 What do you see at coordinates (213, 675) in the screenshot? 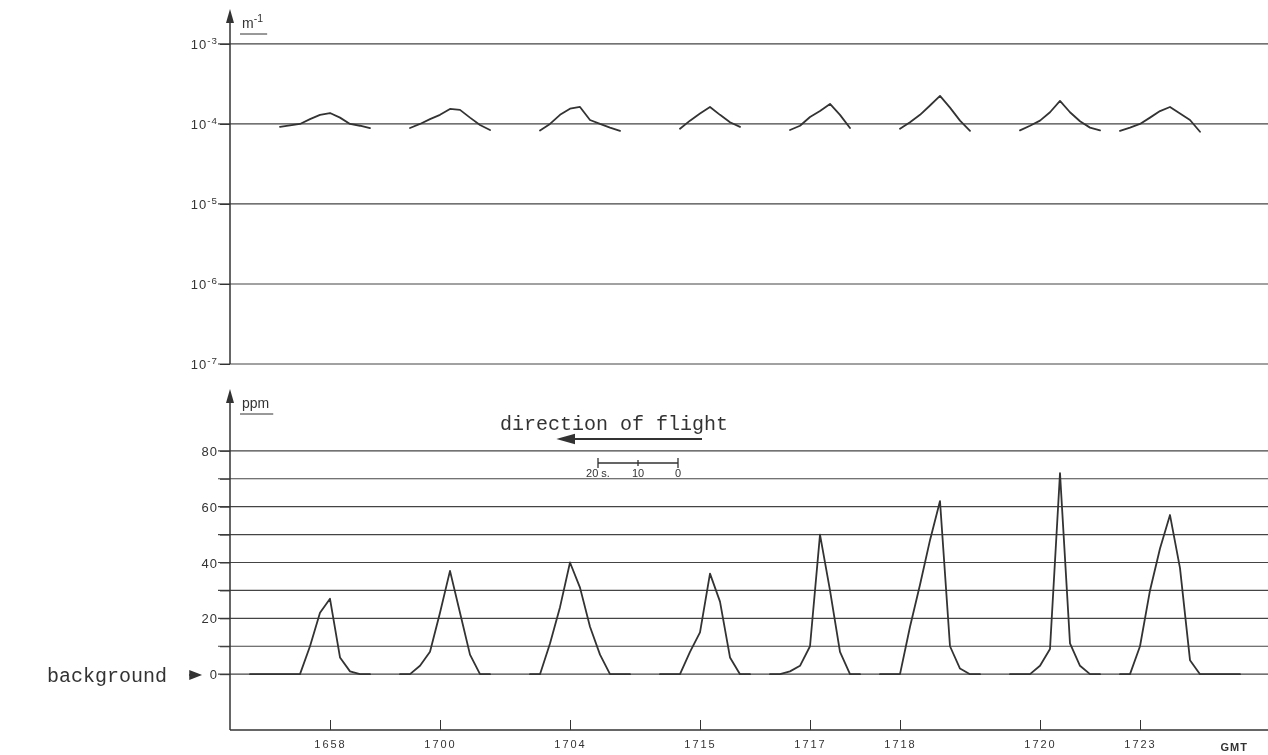
I see `y-tick-label: 0` at bounding box center [213, 675].